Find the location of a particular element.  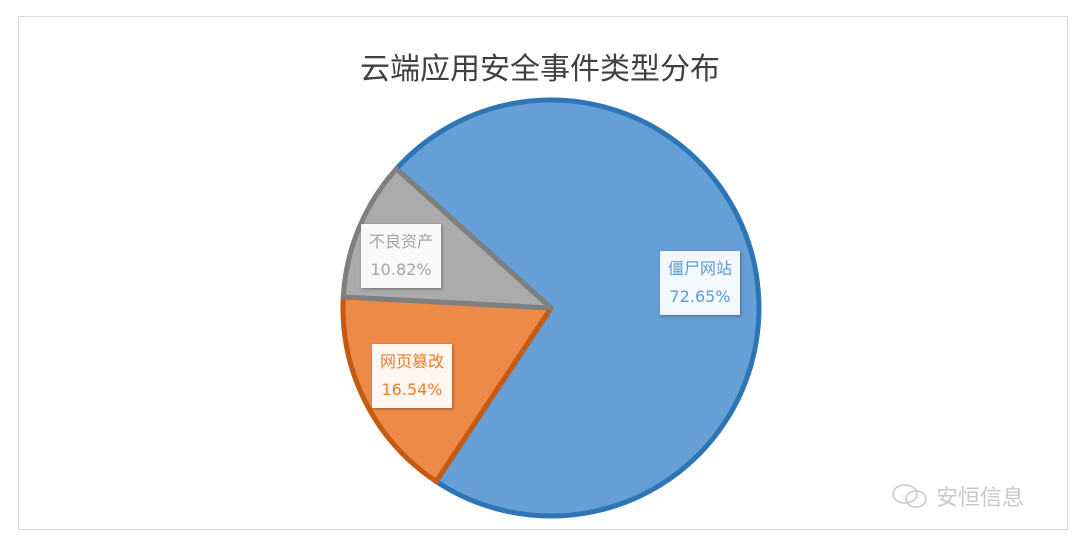

slice-value: 72.65% is located at coordinates (700, 296).